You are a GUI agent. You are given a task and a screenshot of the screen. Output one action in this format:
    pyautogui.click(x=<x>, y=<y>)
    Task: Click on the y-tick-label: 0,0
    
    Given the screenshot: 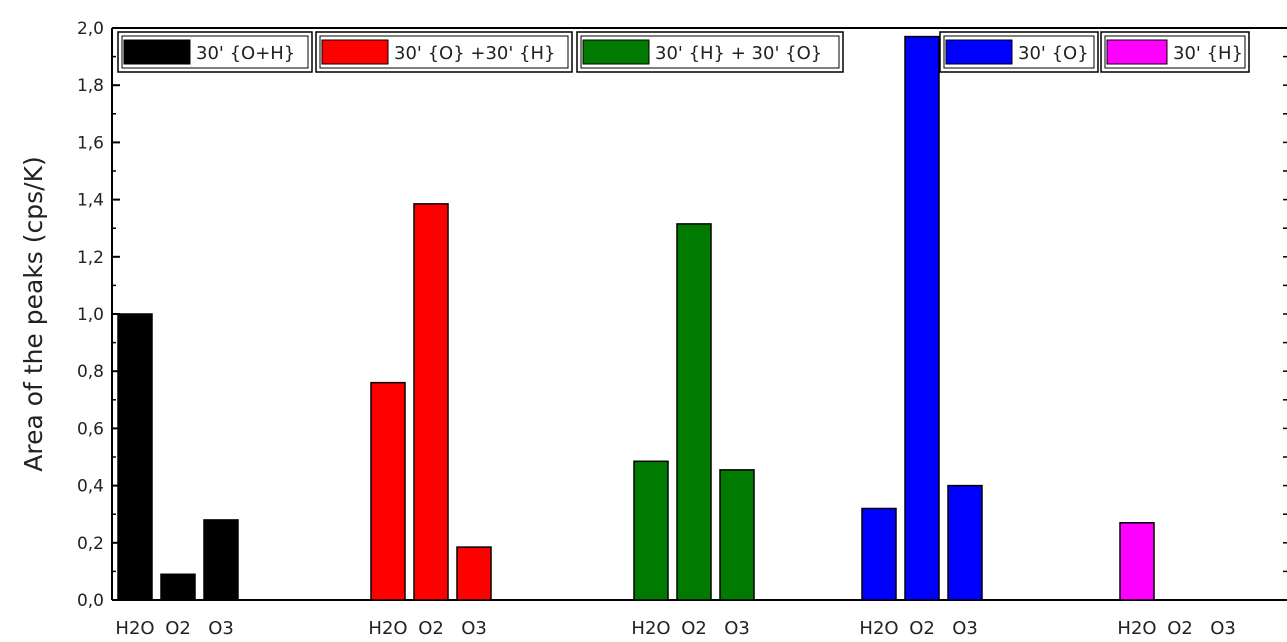 What is the action you would take?
    pyautogui.click(x=90, y=601)
    